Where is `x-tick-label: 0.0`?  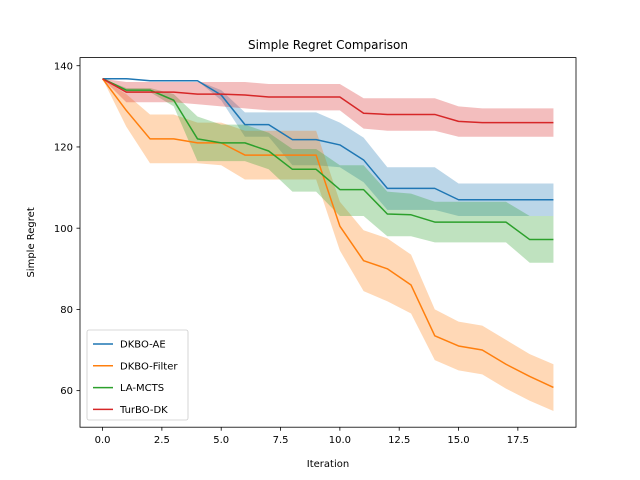 x-tick-label: 0.0 is located at coordinates (103, 440).